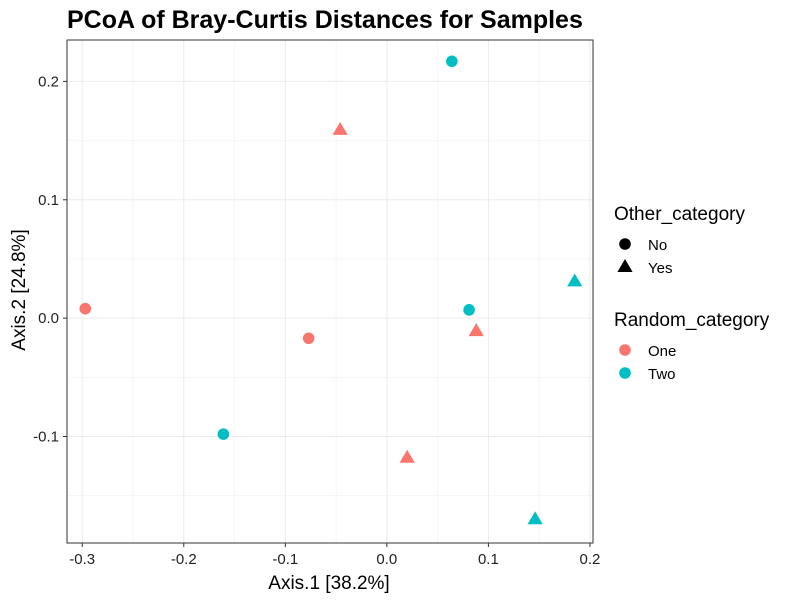  What do you see at coordinates (328, 583) in the screenshot?
I see `x-axis-label: Axis.1 [38.2%]` at bounding box center [328, 583].